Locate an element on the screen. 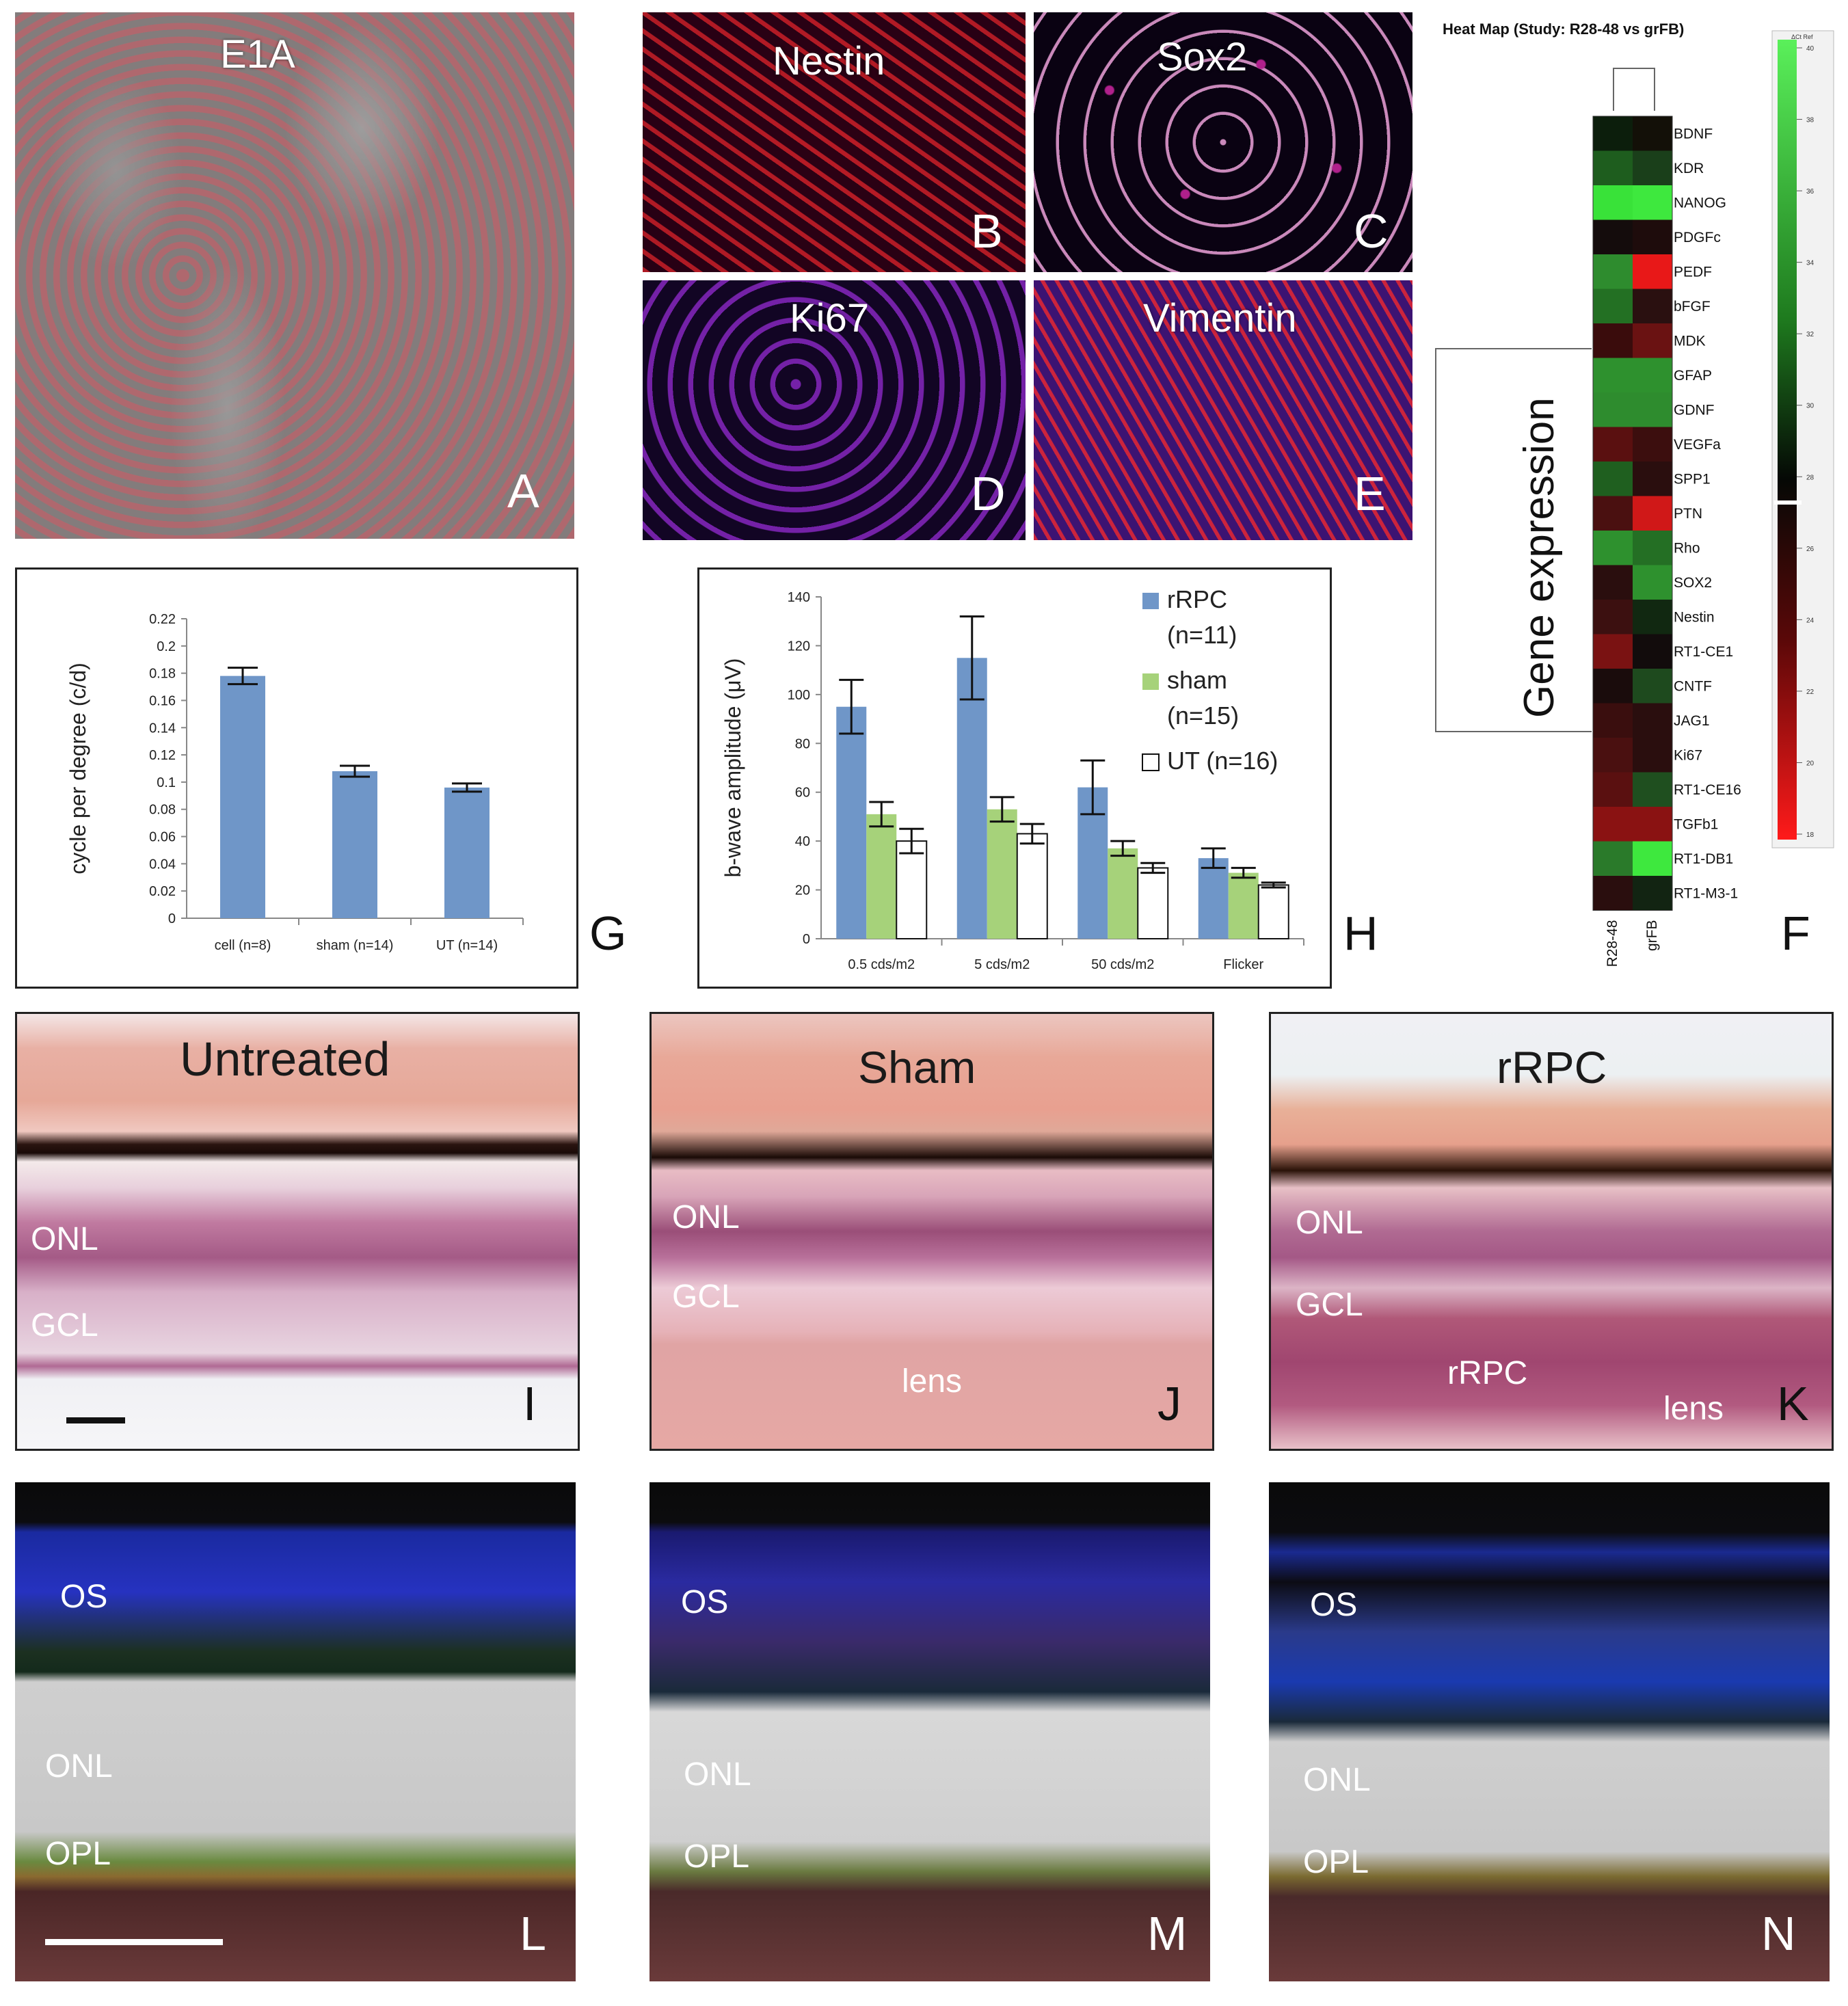 Image resolution: width=1848 pixels, height=2006 pixels. chart-h-legend-label: UT (n=16) is located at coordinates (1222, 761).